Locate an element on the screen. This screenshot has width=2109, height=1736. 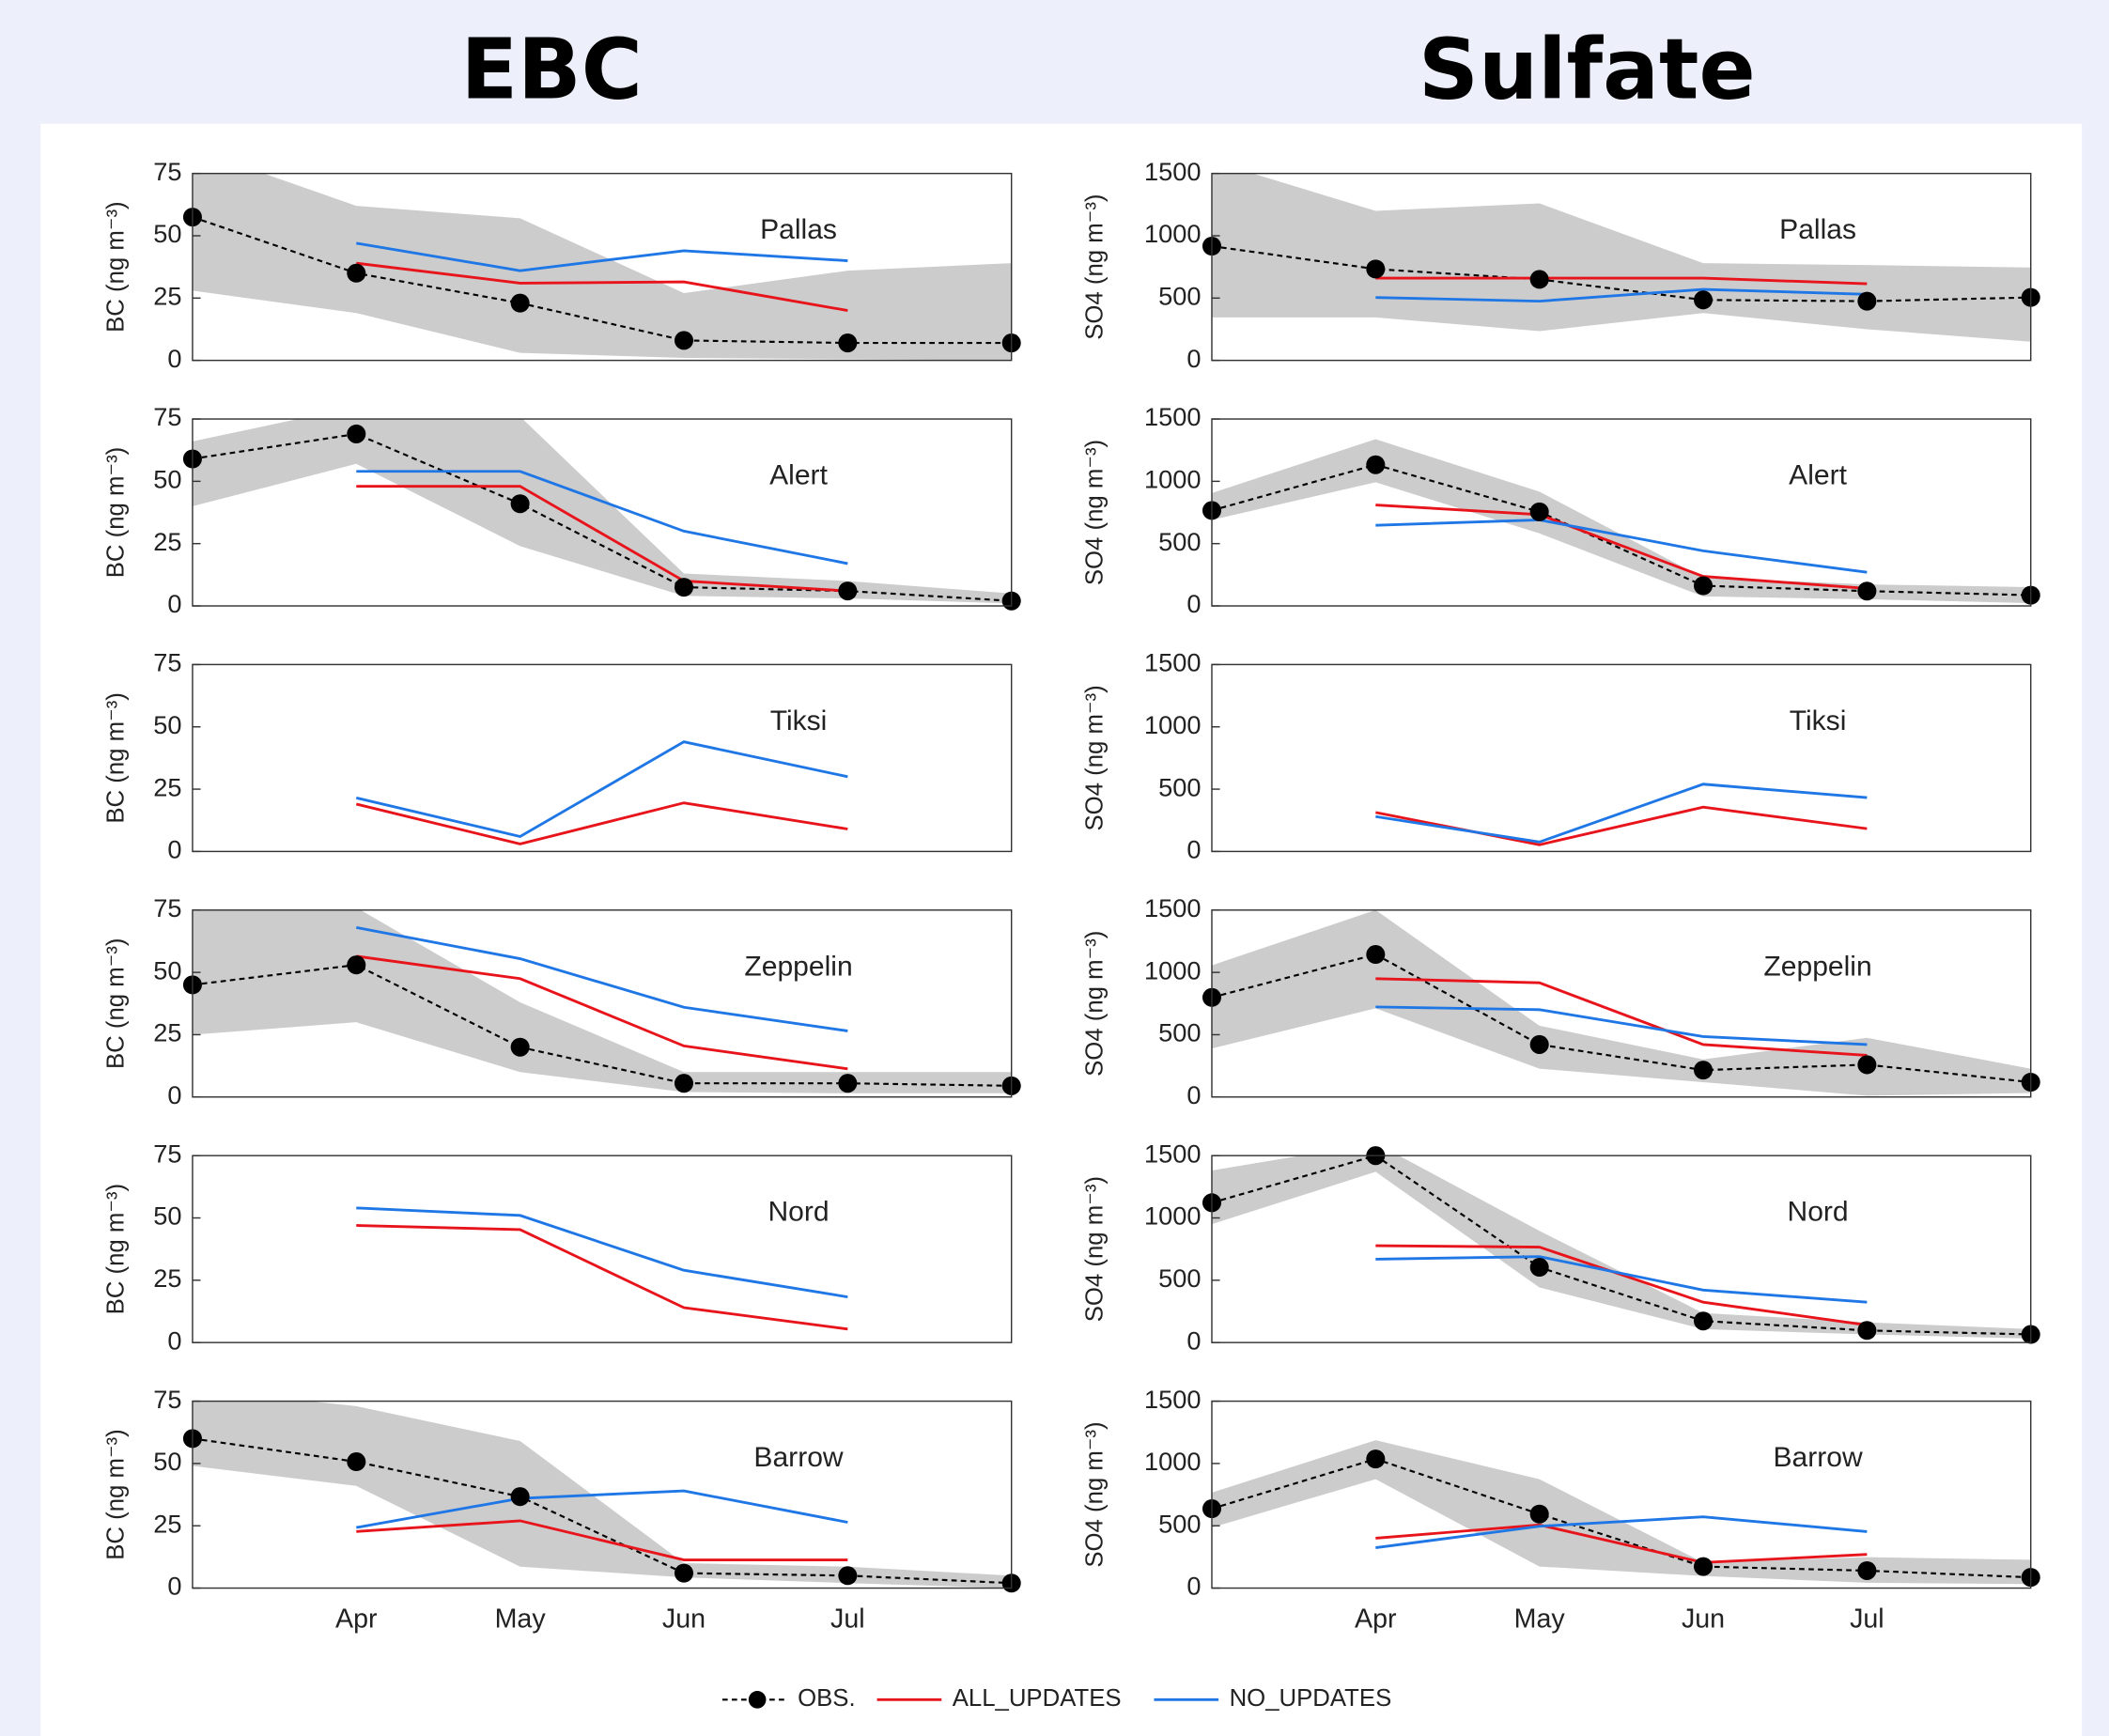
legend-marker is located at coordinates (757, 1700).